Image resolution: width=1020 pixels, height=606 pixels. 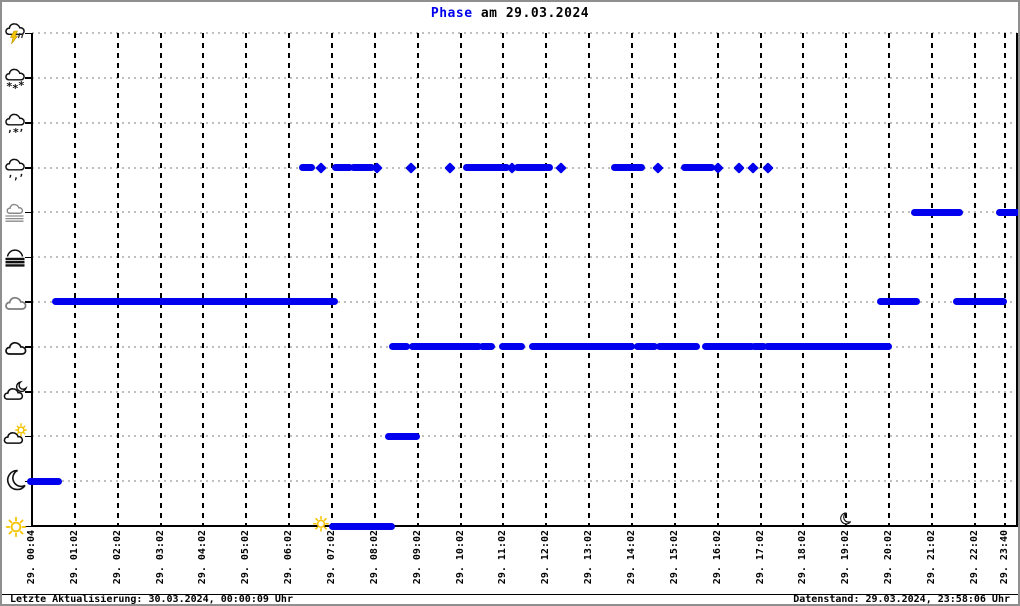 What do you see at coordinates (889, 557) in the screenshot?
I see `x-axis-label-text: 29. 20:02` at bounding box center [889, 557].